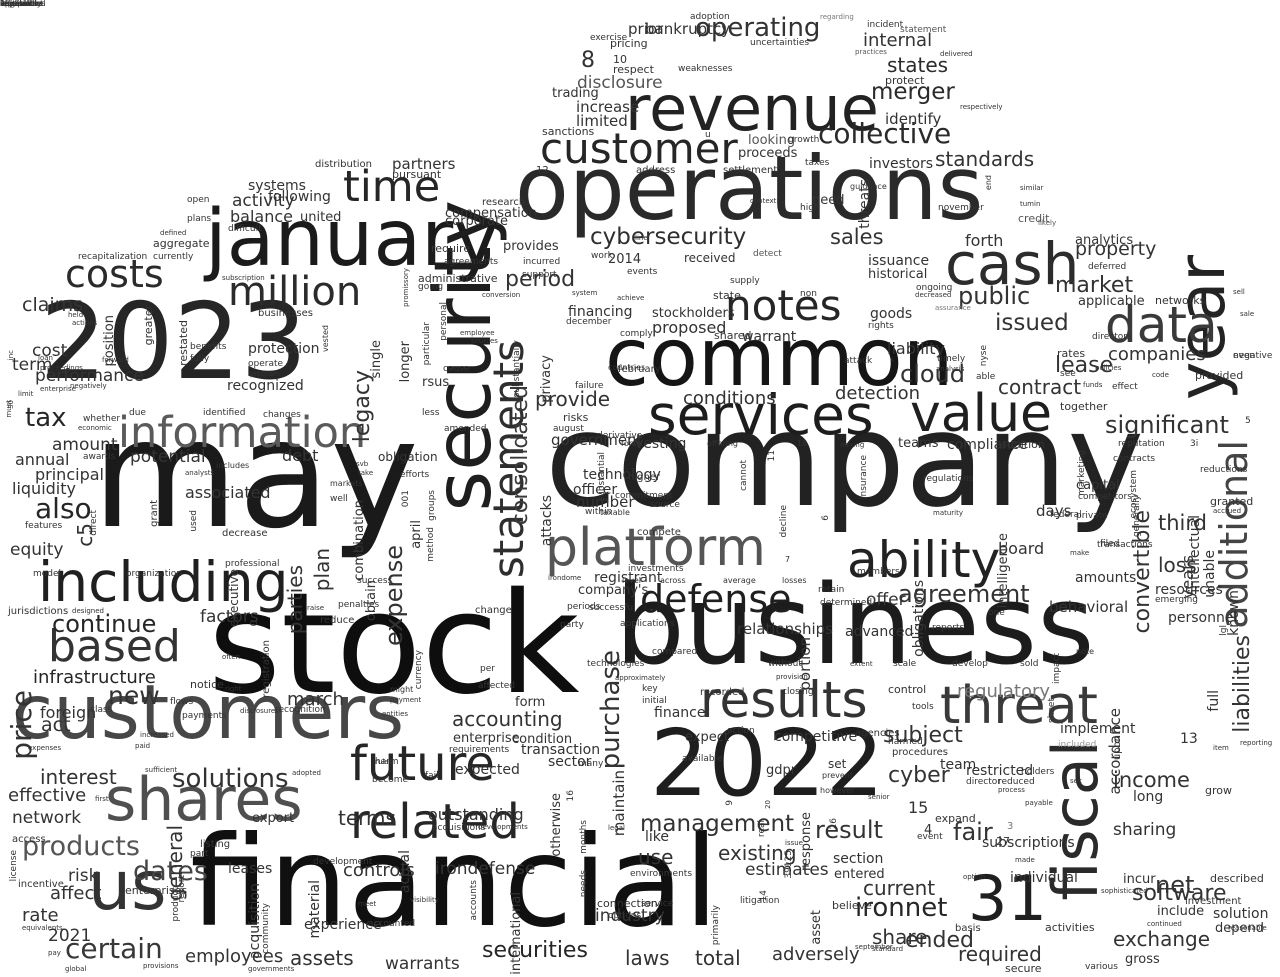  Describe the element at coordinates (207, 684) in the screenshot. I see `word-cloud-word: notice` at that location.